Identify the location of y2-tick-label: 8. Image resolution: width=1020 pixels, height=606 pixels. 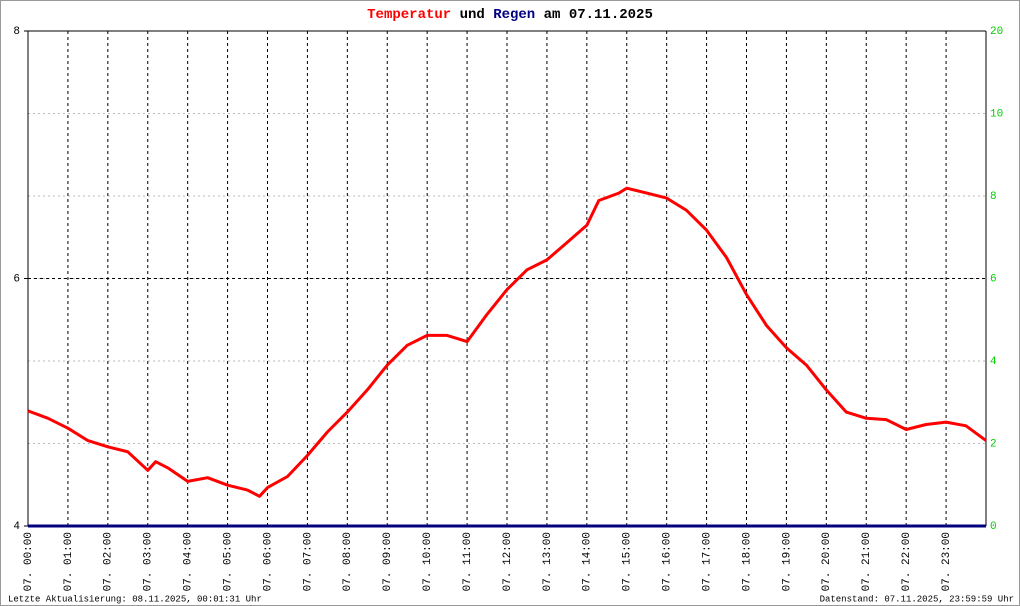
(993, 197).